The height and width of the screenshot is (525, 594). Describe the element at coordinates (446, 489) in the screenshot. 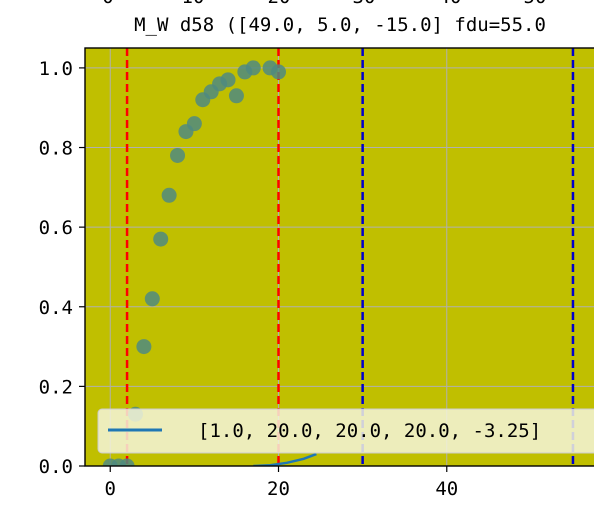

I see `x-tick-label: 40` at that location.